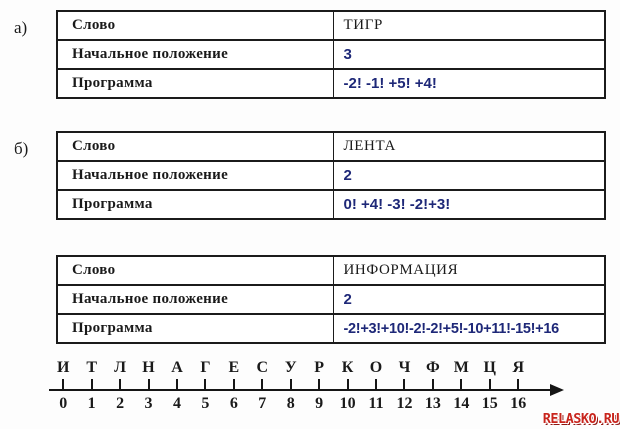  I want to click on numberline-letter: А, so click(177, 367).